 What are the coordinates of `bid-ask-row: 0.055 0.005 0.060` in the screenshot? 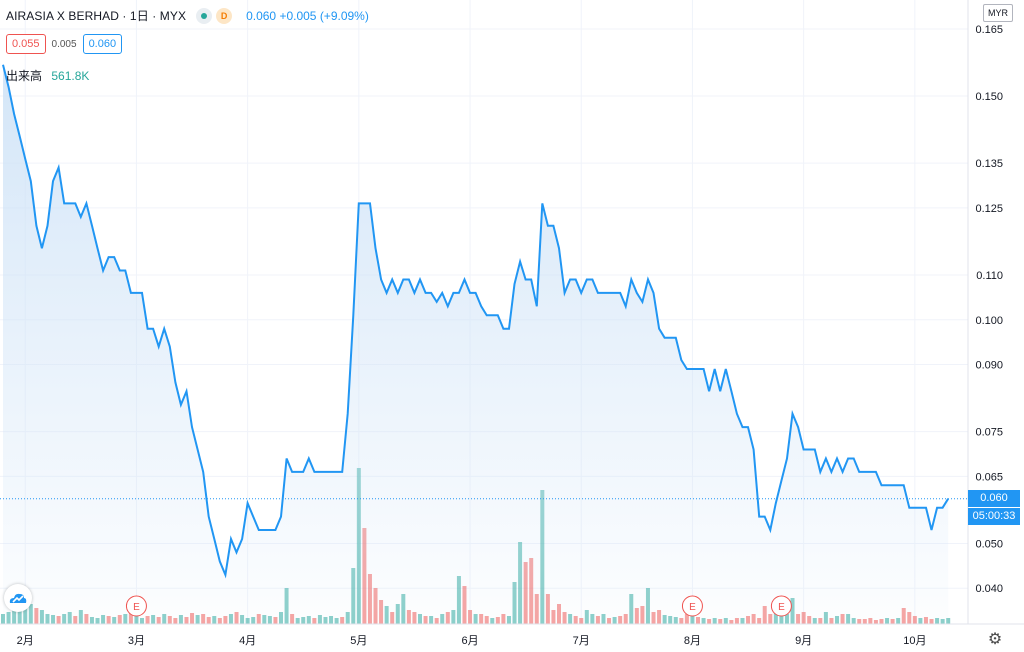 It's located at (64, 44).